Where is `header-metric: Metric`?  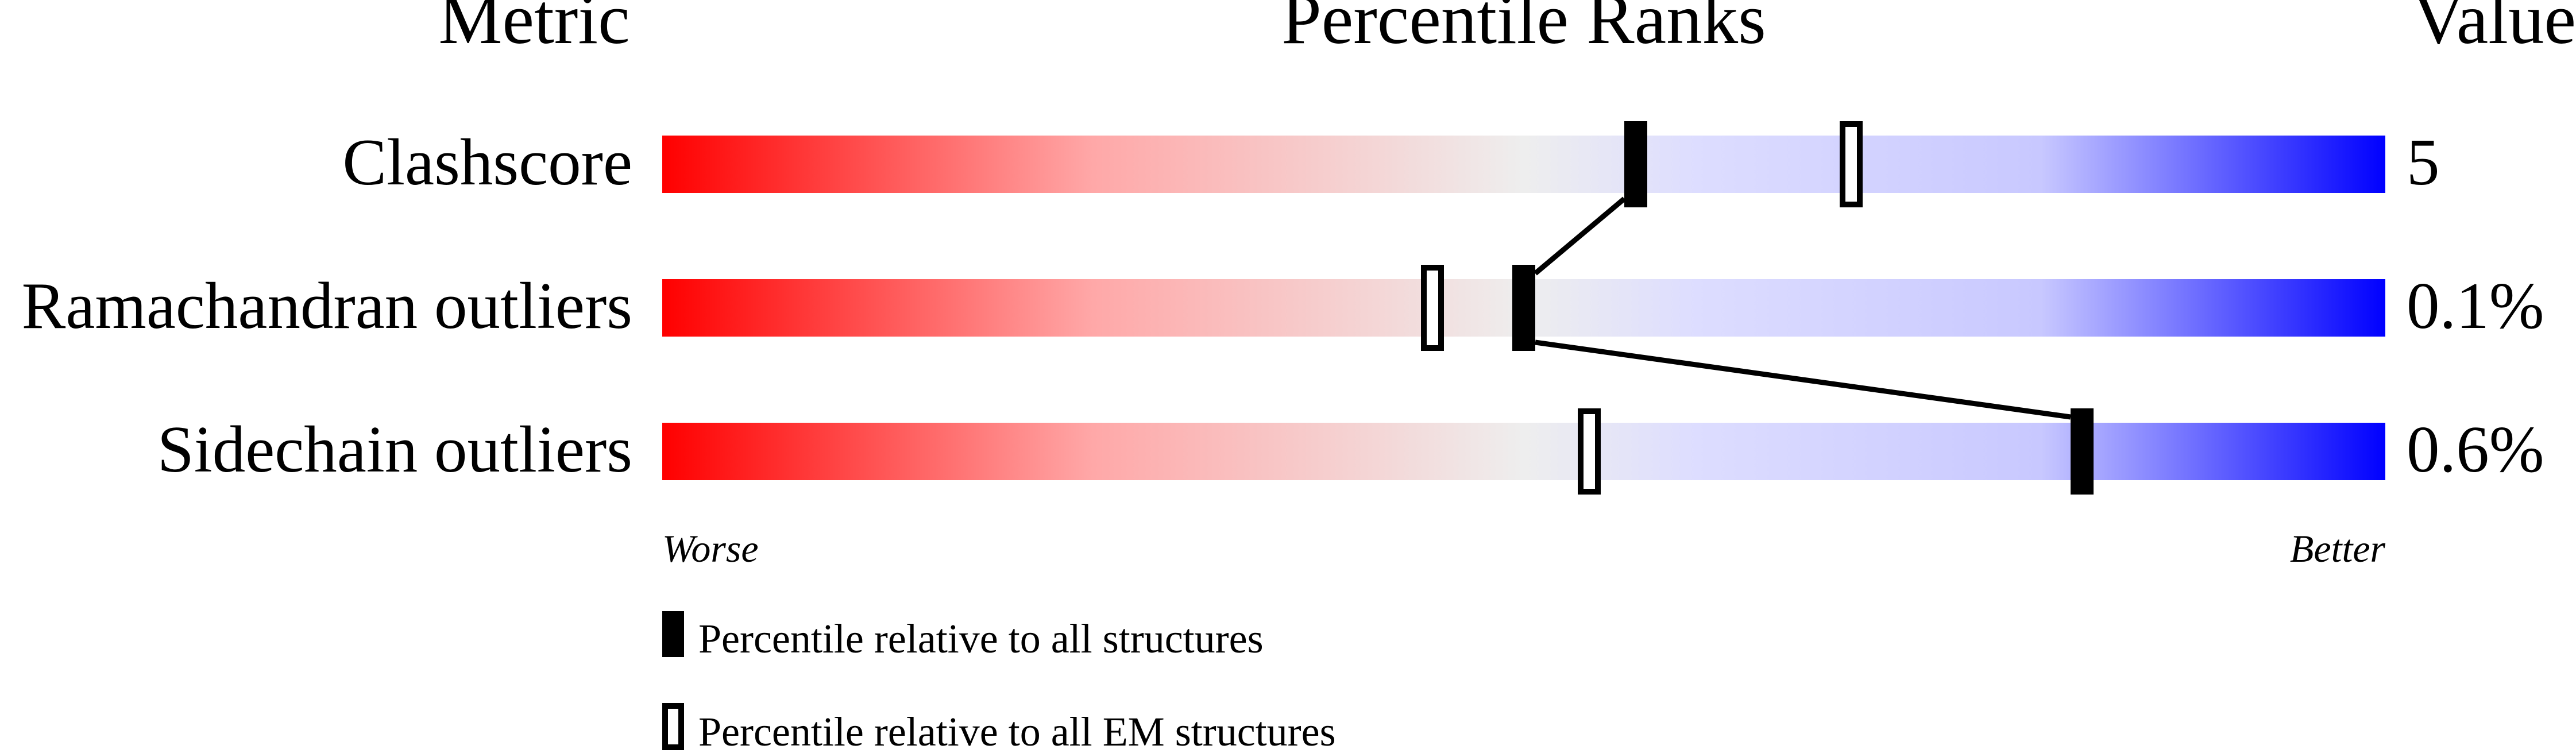 header-metric: Metric is located at coordinates (533, 29).